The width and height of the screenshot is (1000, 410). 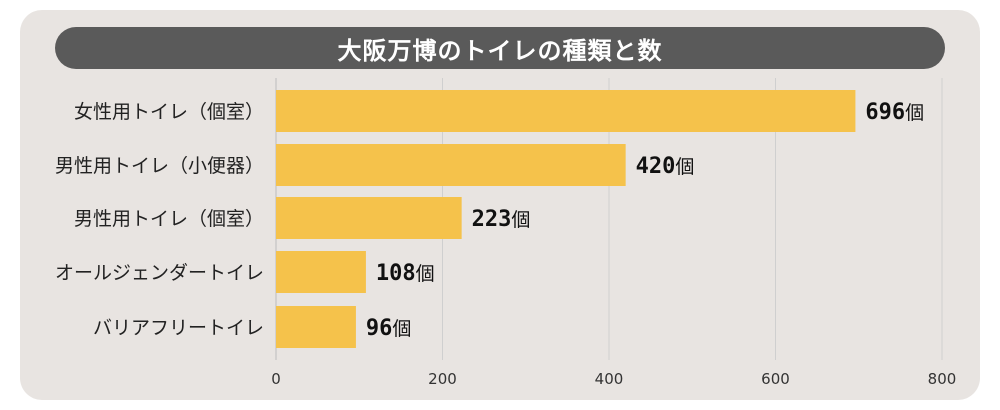 What do you see at coordinates (492, 219) in the screenshot?
I see `value-number-2: 223` at bounding box center [492, 219].